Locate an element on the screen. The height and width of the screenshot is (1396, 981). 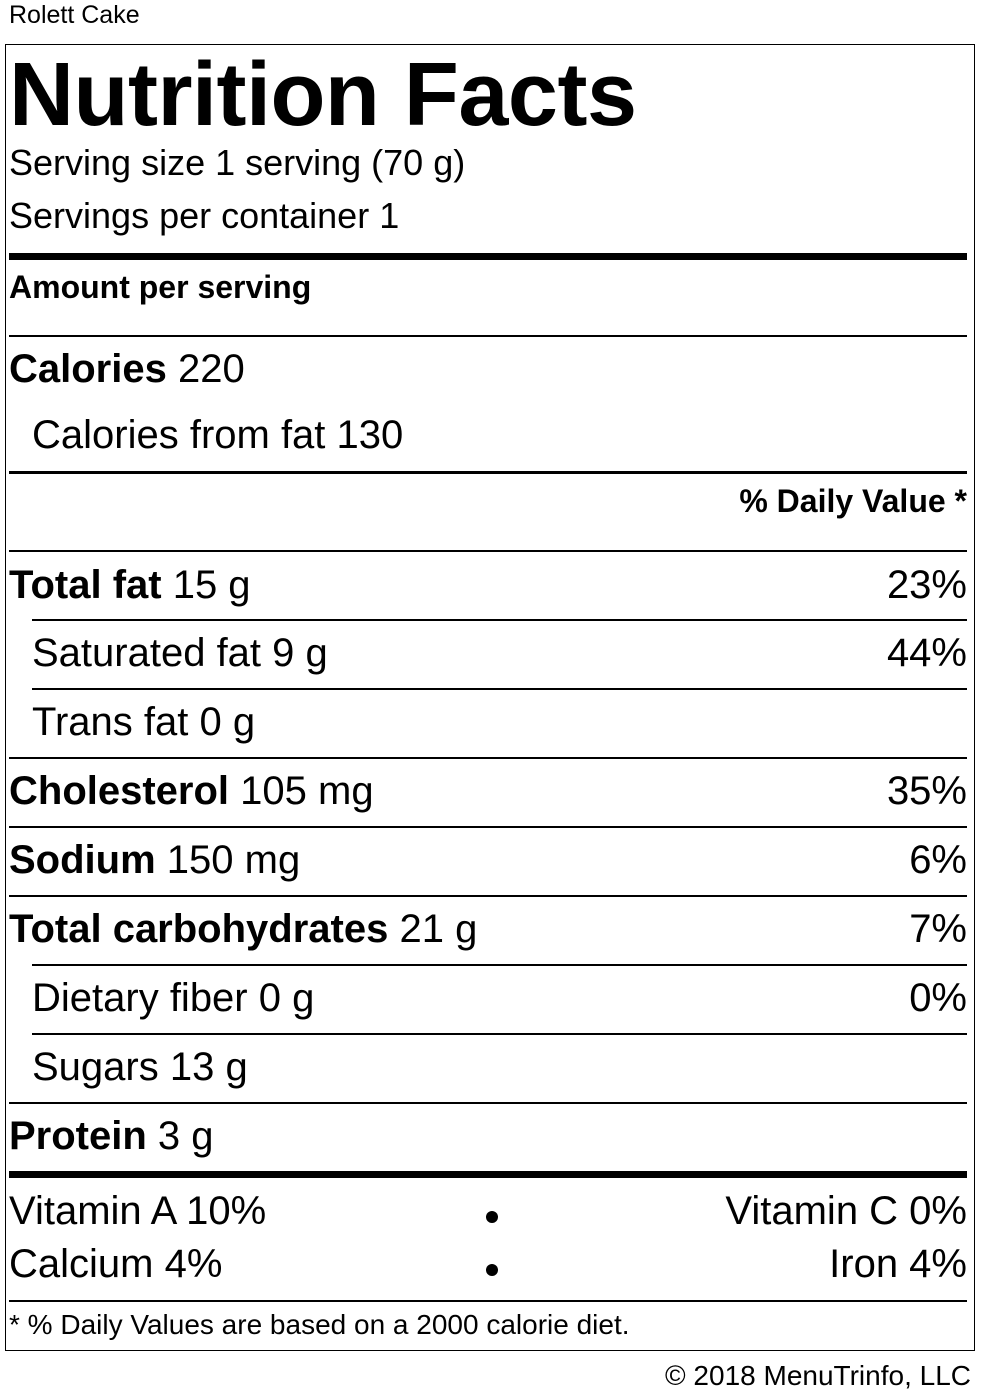
nutrient-amount: 15 g is located at coordinates (211, 585).